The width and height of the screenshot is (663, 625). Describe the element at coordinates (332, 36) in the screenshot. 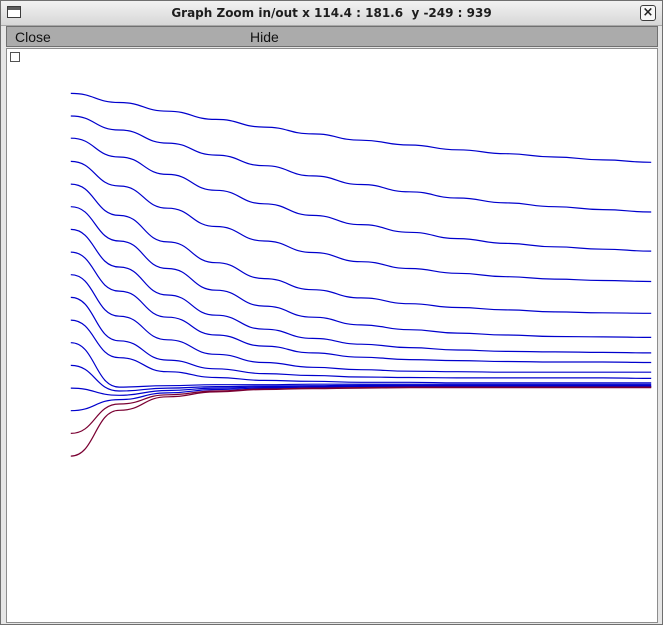

I see `menu-bar: Close Hide` at that location.